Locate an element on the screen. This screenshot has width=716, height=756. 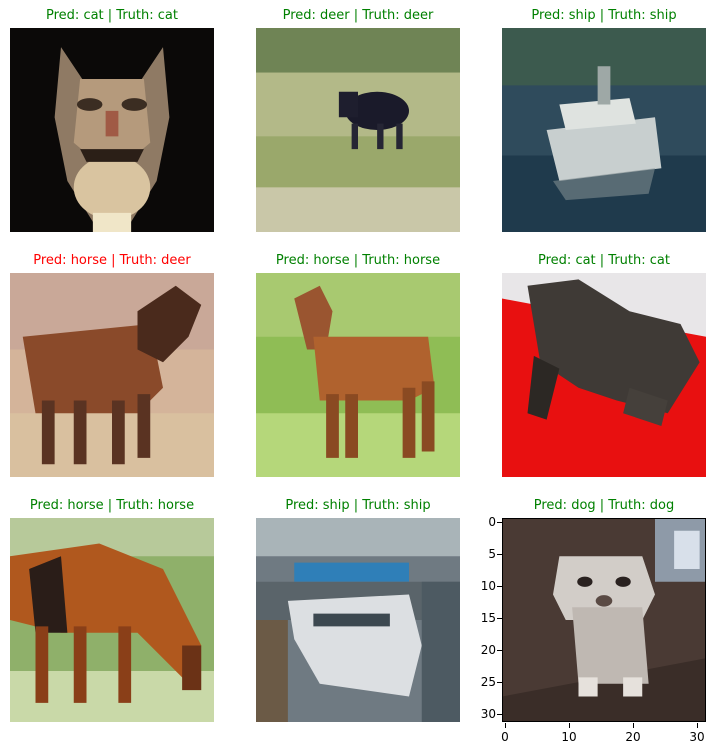
y-tick-5: 5 is located at coordinates (489, 554).